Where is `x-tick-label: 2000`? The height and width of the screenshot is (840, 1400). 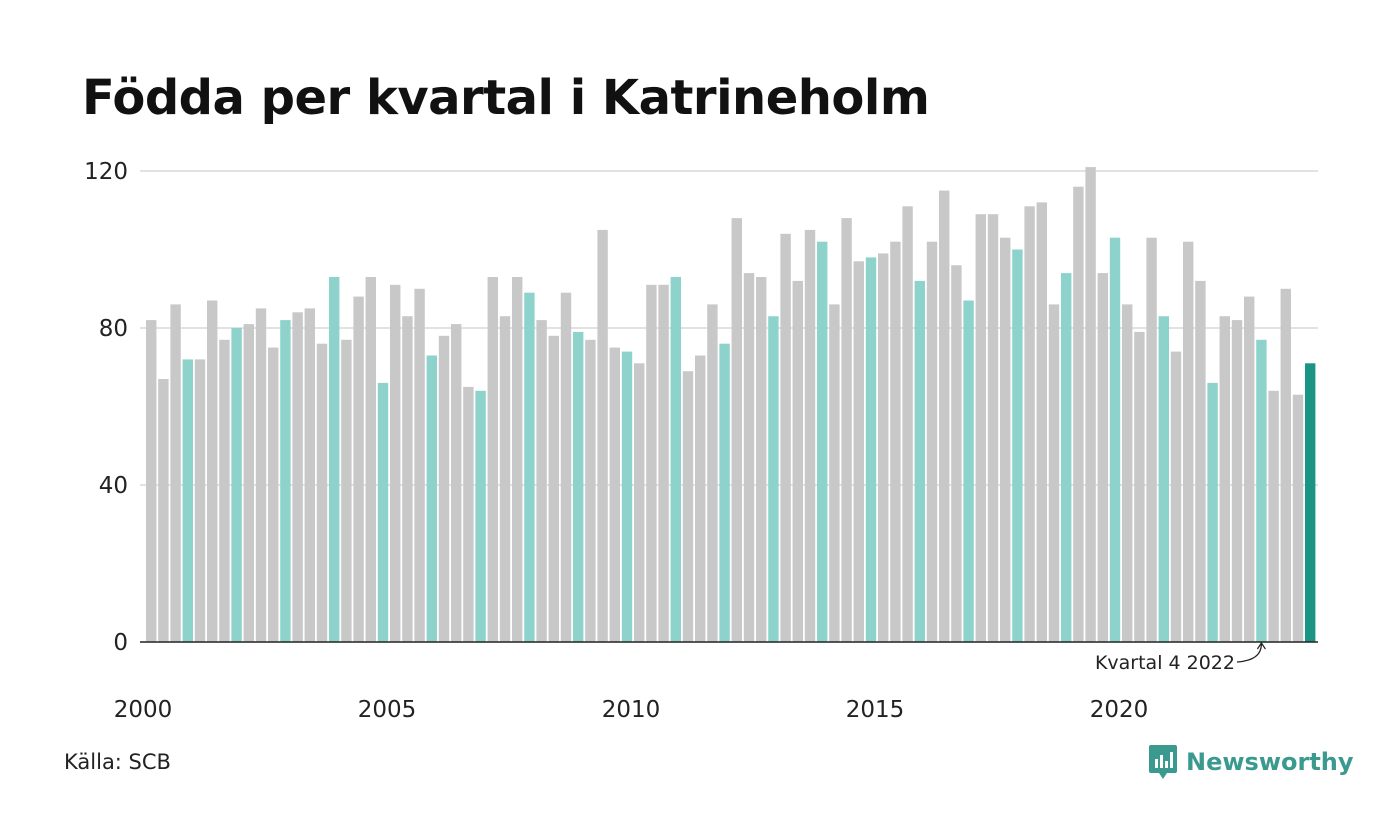 x-tick-label: 2000 is located at coordinates (143, 710).